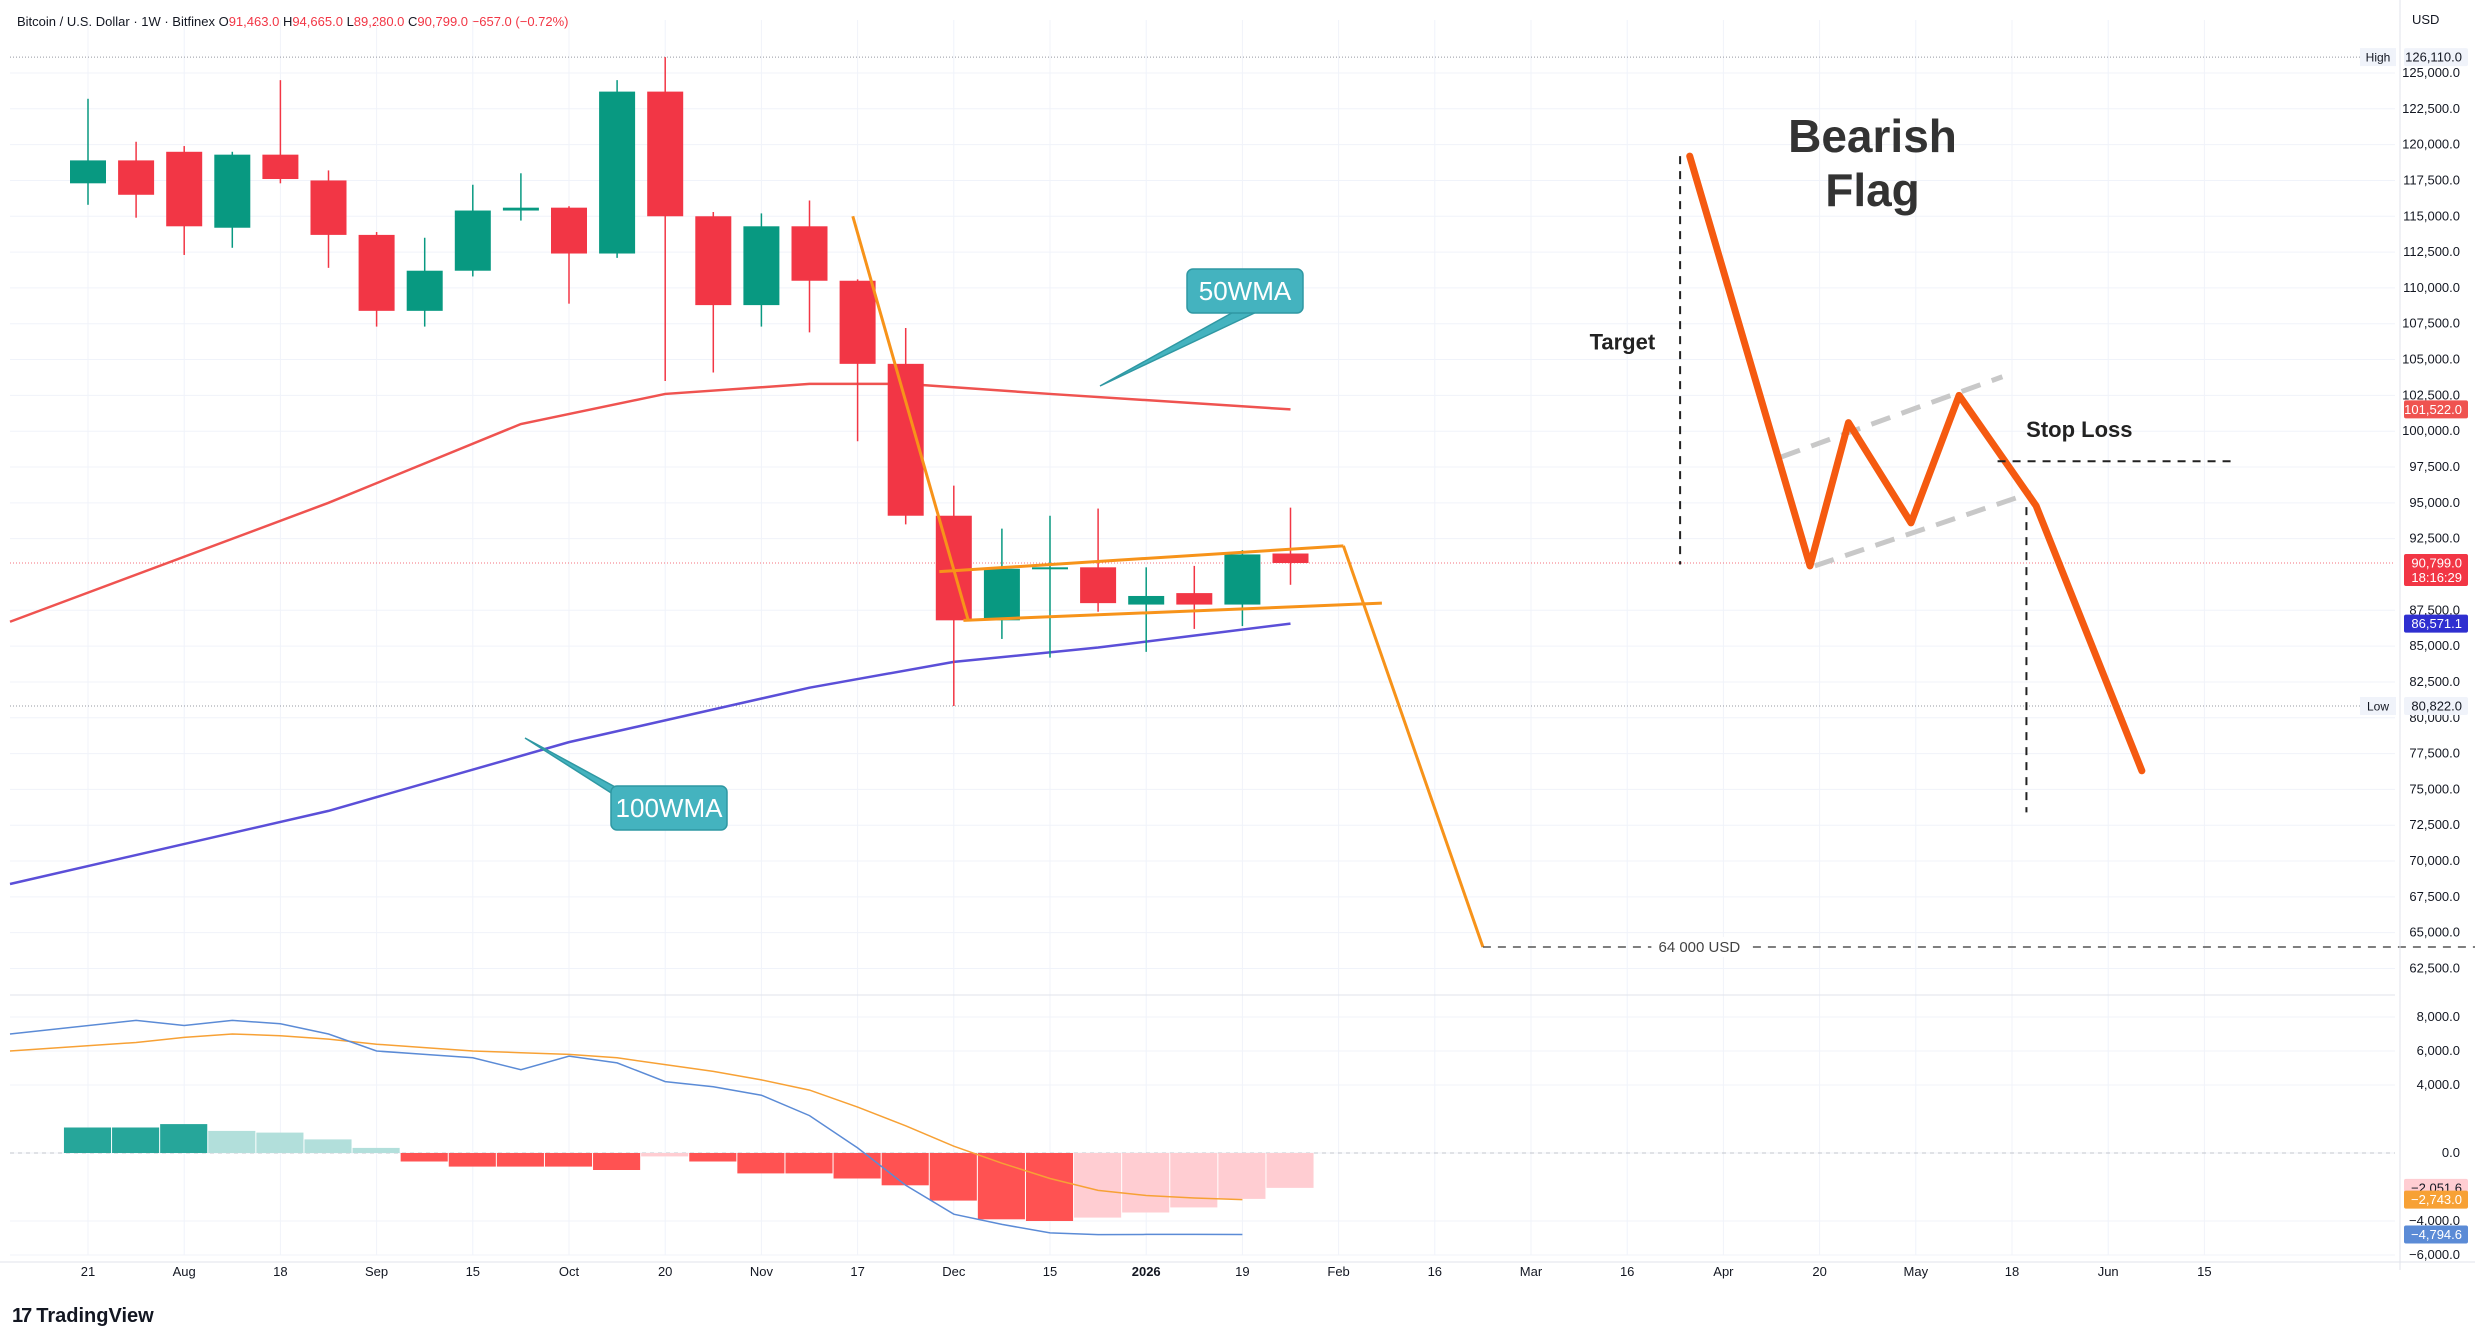  I want to click on currency-label: USD, so click(2425, 19).